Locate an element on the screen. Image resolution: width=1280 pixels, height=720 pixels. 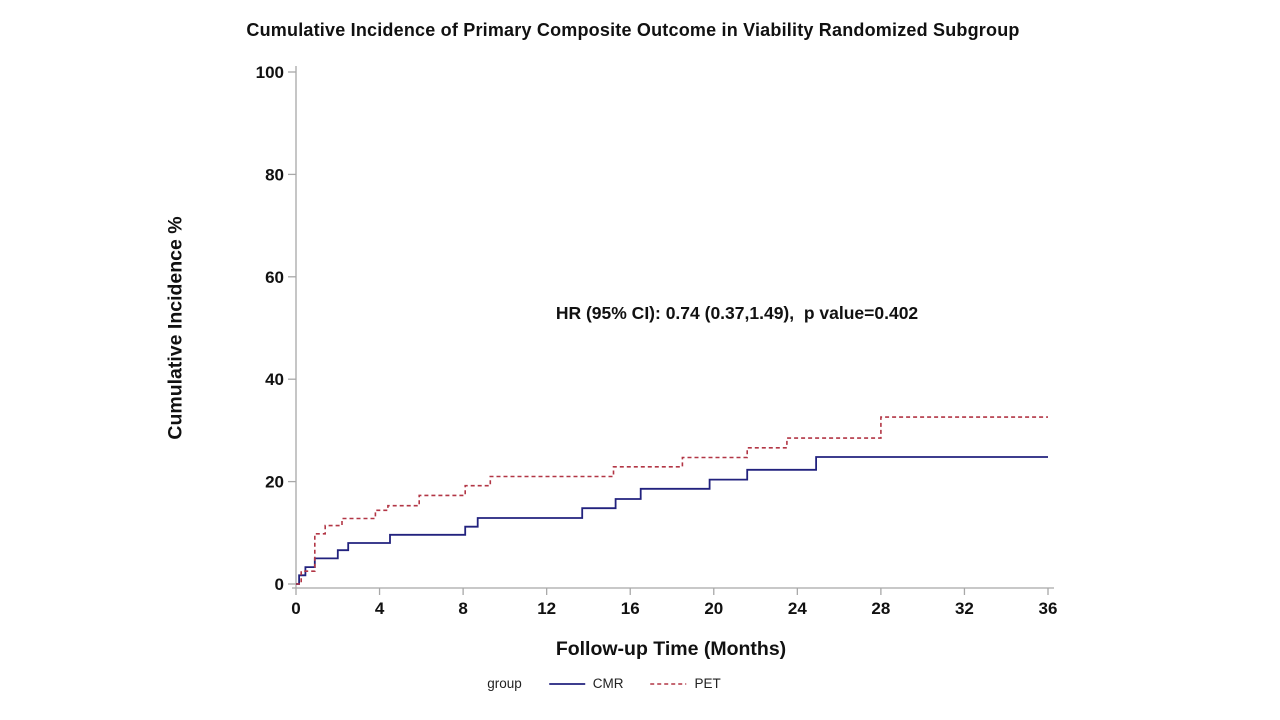
y-tick-label: 20 is located at coordinates (274, 482).